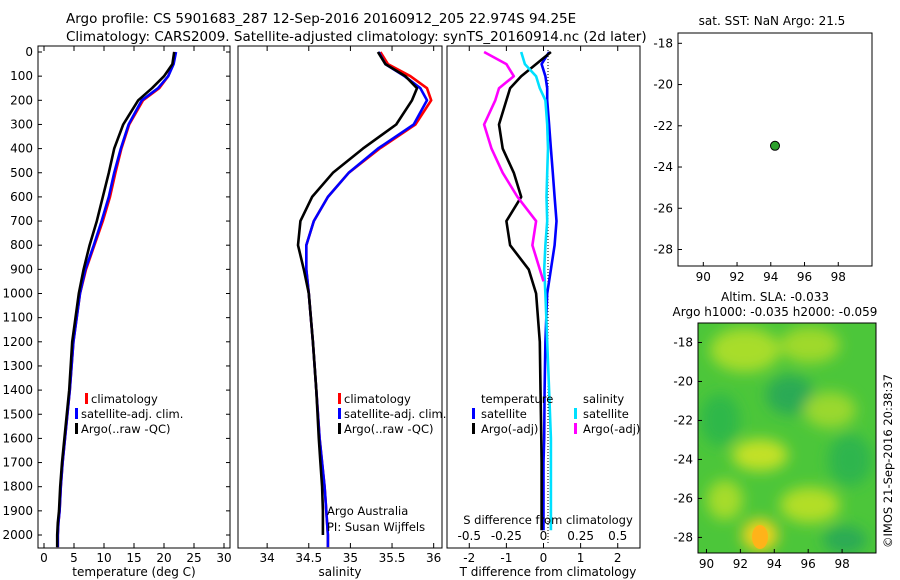  What do you see at coordinates (838, 277) in the screenshot?
I see `map-xtick-label: 98` at bounding box center [838, 277].